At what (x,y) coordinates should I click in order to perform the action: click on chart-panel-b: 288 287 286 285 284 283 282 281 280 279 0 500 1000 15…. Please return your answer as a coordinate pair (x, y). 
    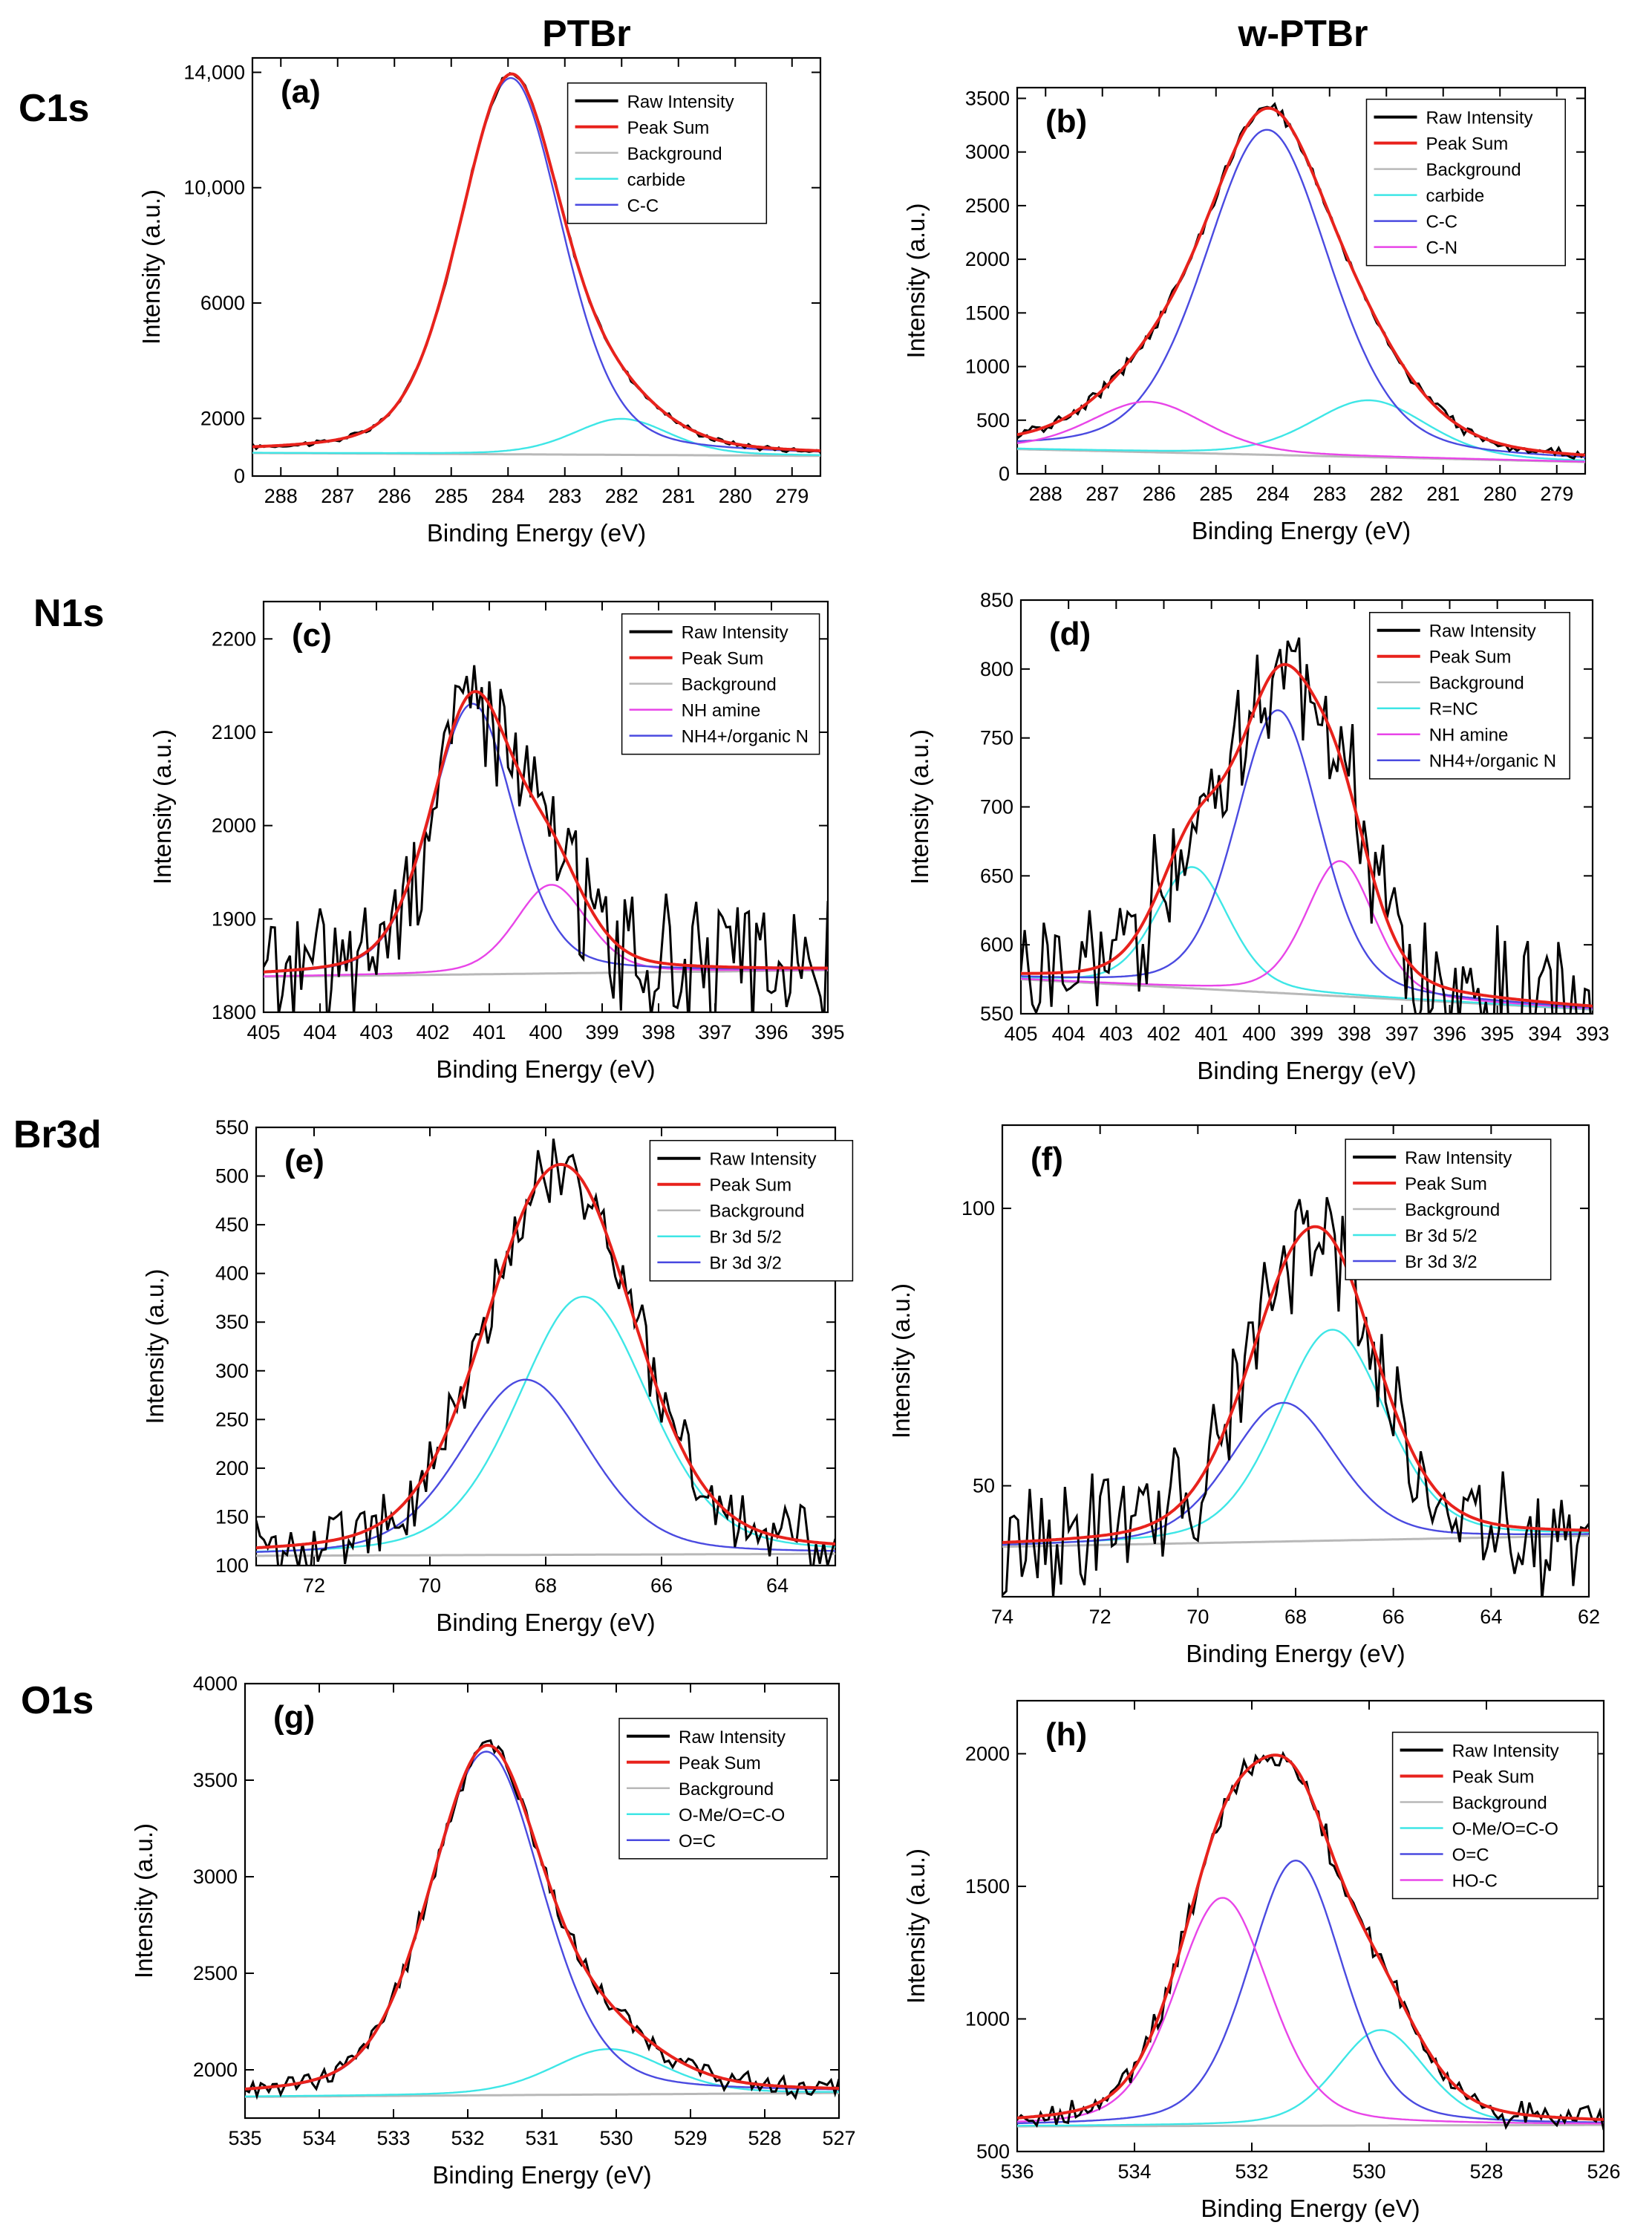
    Looking at the image, I should click on (1244, 315).